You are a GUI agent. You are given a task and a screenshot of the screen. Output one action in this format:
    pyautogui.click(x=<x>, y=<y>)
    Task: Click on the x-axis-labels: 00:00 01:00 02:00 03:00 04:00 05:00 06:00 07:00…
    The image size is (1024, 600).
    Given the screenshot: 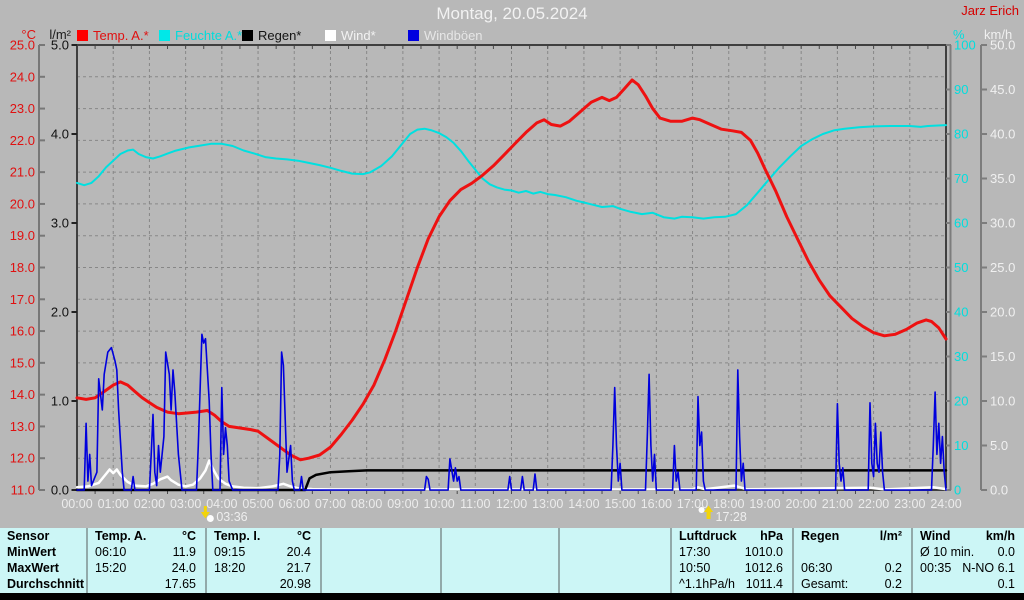 What is the action you would take?
    pyautogui.click(x=511, y=504)
    